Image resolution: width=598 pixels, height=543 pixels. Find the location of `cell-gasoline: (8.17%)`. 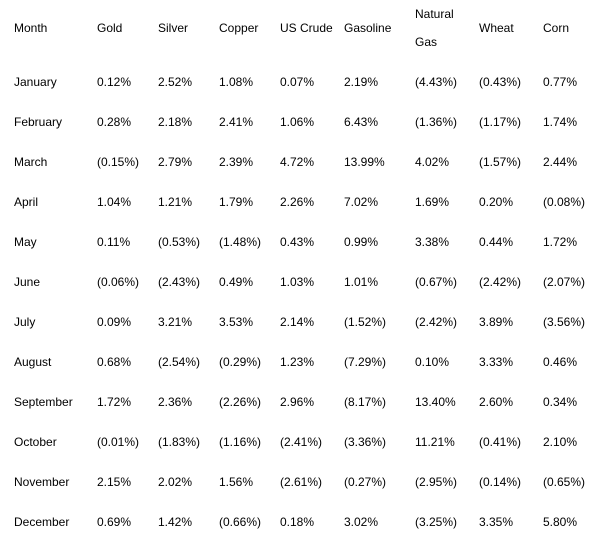

cell-gasoline: (8.17%) is located at coordinates (365, 402).